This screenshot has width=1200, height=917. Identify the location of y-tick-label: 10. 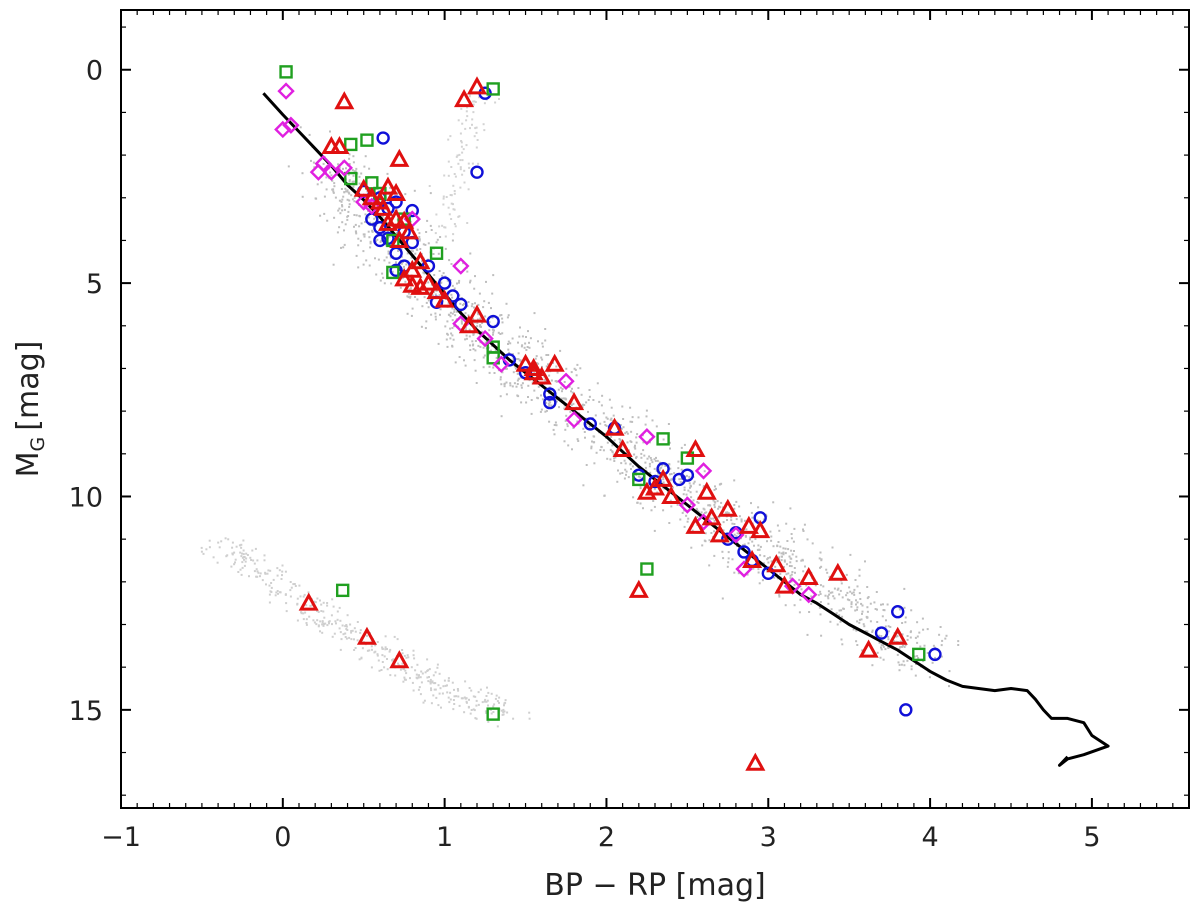
(86, 497).